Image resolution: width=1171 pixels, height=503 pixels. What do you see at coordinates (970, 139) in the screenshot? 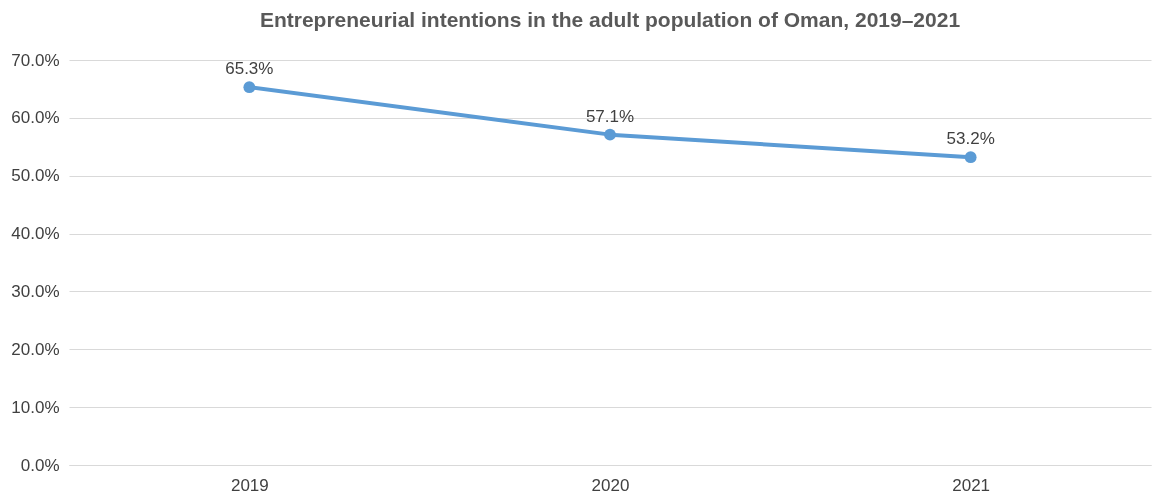
I see `data-label: 53.2%` at bounding box center [970, 139].